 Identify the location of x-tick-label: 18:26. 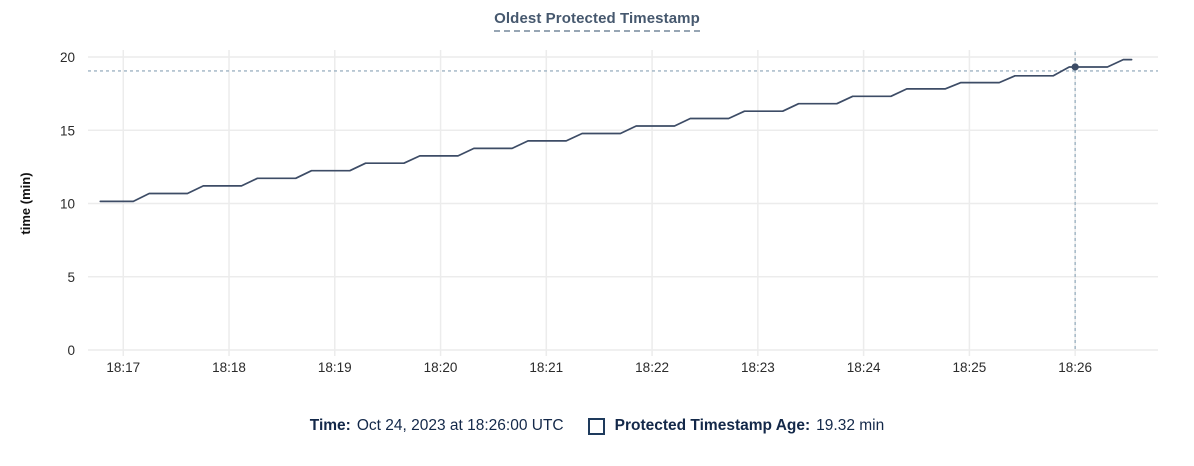
(1075, 367).